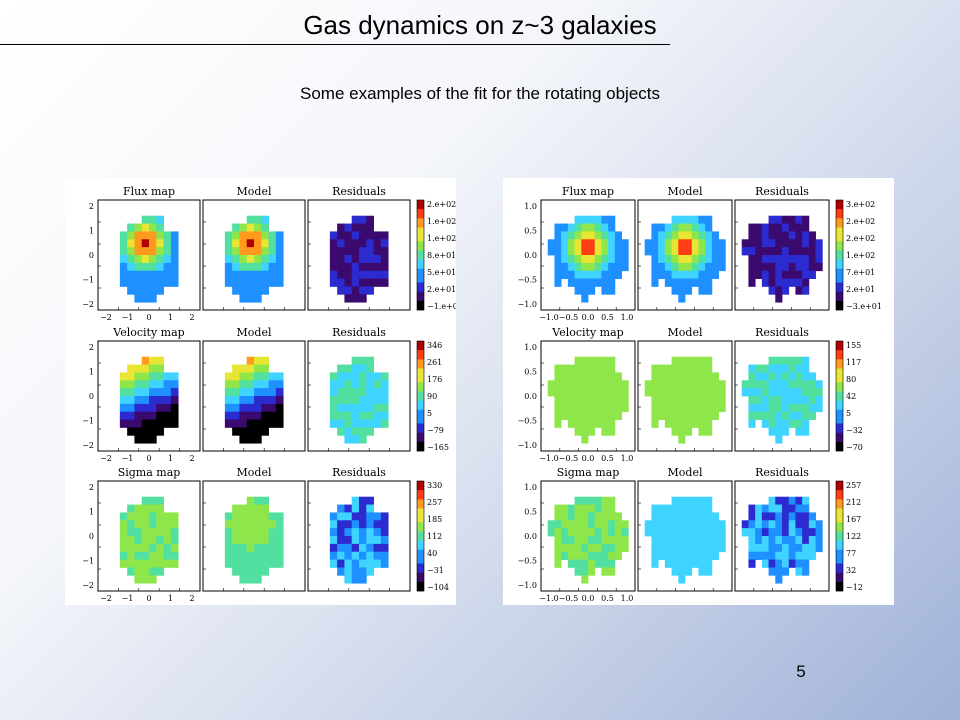  Describe the element at coordinates (854, 447) in the screenshot. I see `colorbar-tick-label: −70` at that location.